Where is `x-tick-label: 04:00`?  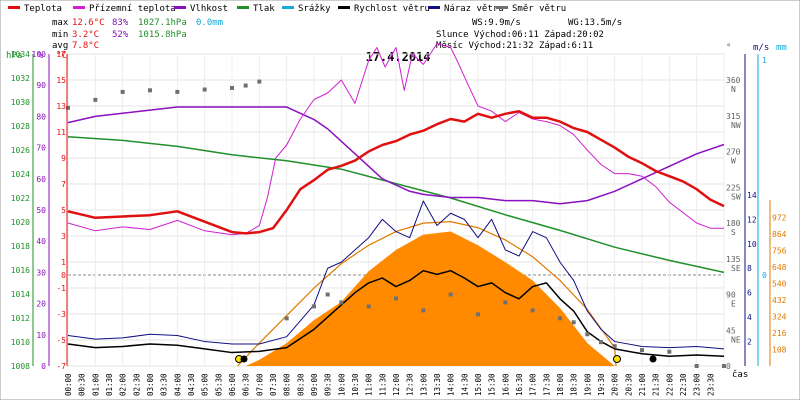 x-tick-label: 04:00 is located at coordinates (177, 384).